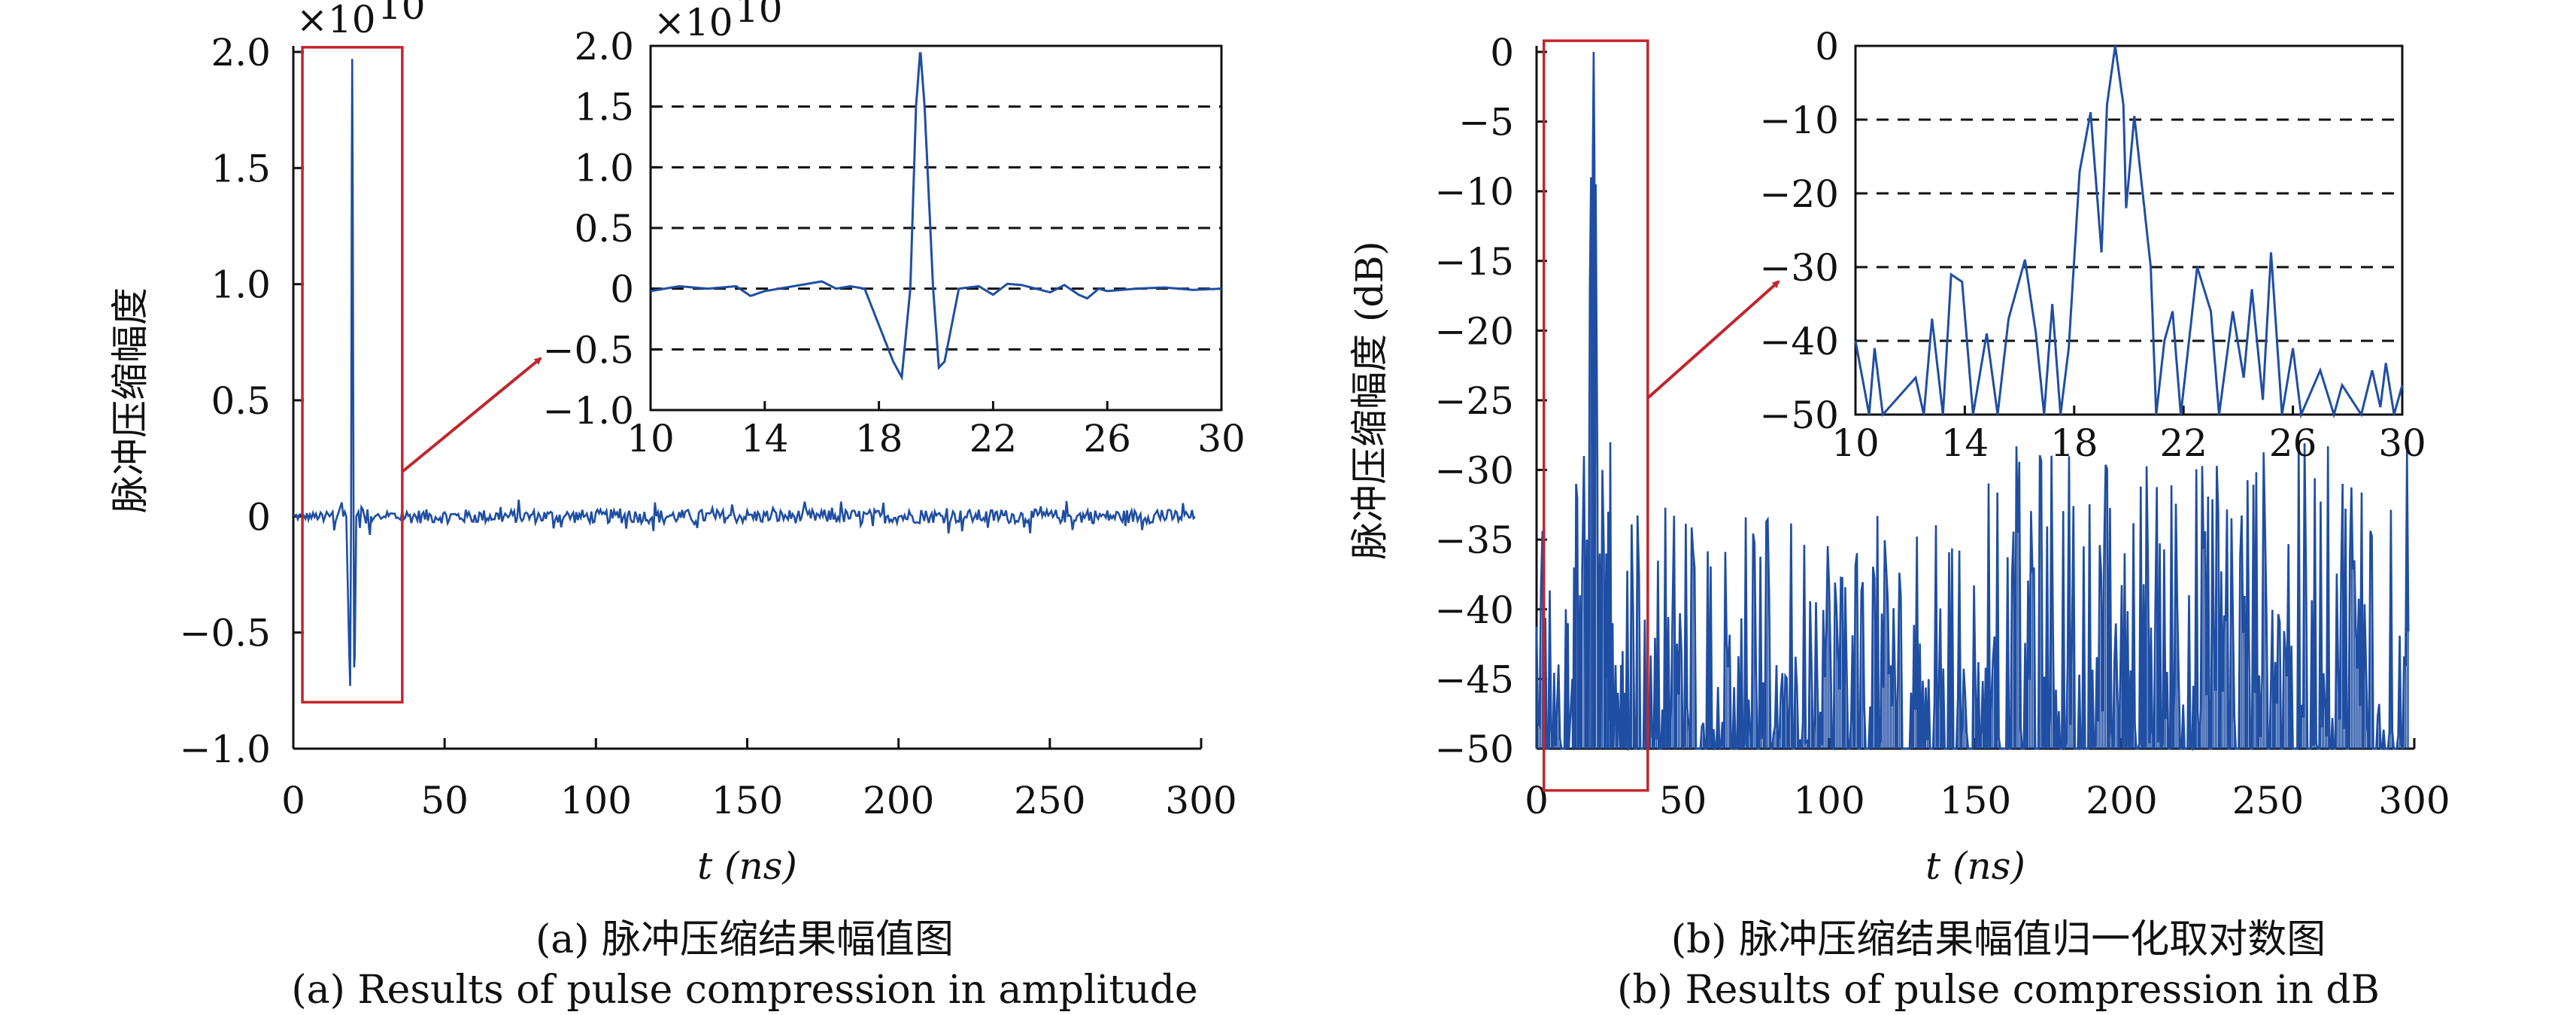 The image size is (2576, 1015). Describe the element at coordinates (1799, 415) in the screenshot. I see `inset-y-tick-label: −50` at that location.